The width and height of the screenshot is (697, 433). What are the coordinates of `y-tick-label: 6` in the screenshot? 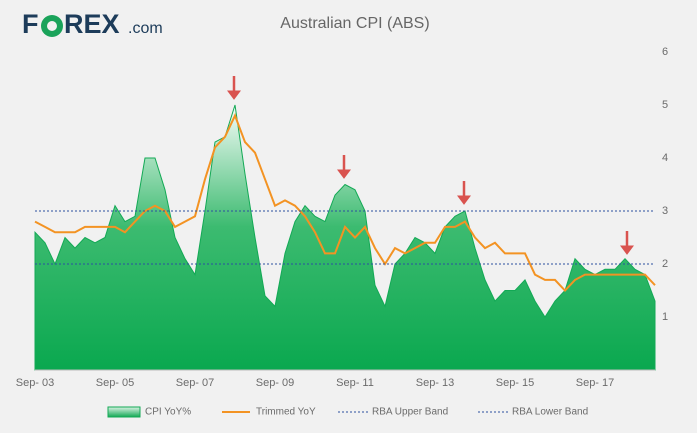 It's located at (665, 52).